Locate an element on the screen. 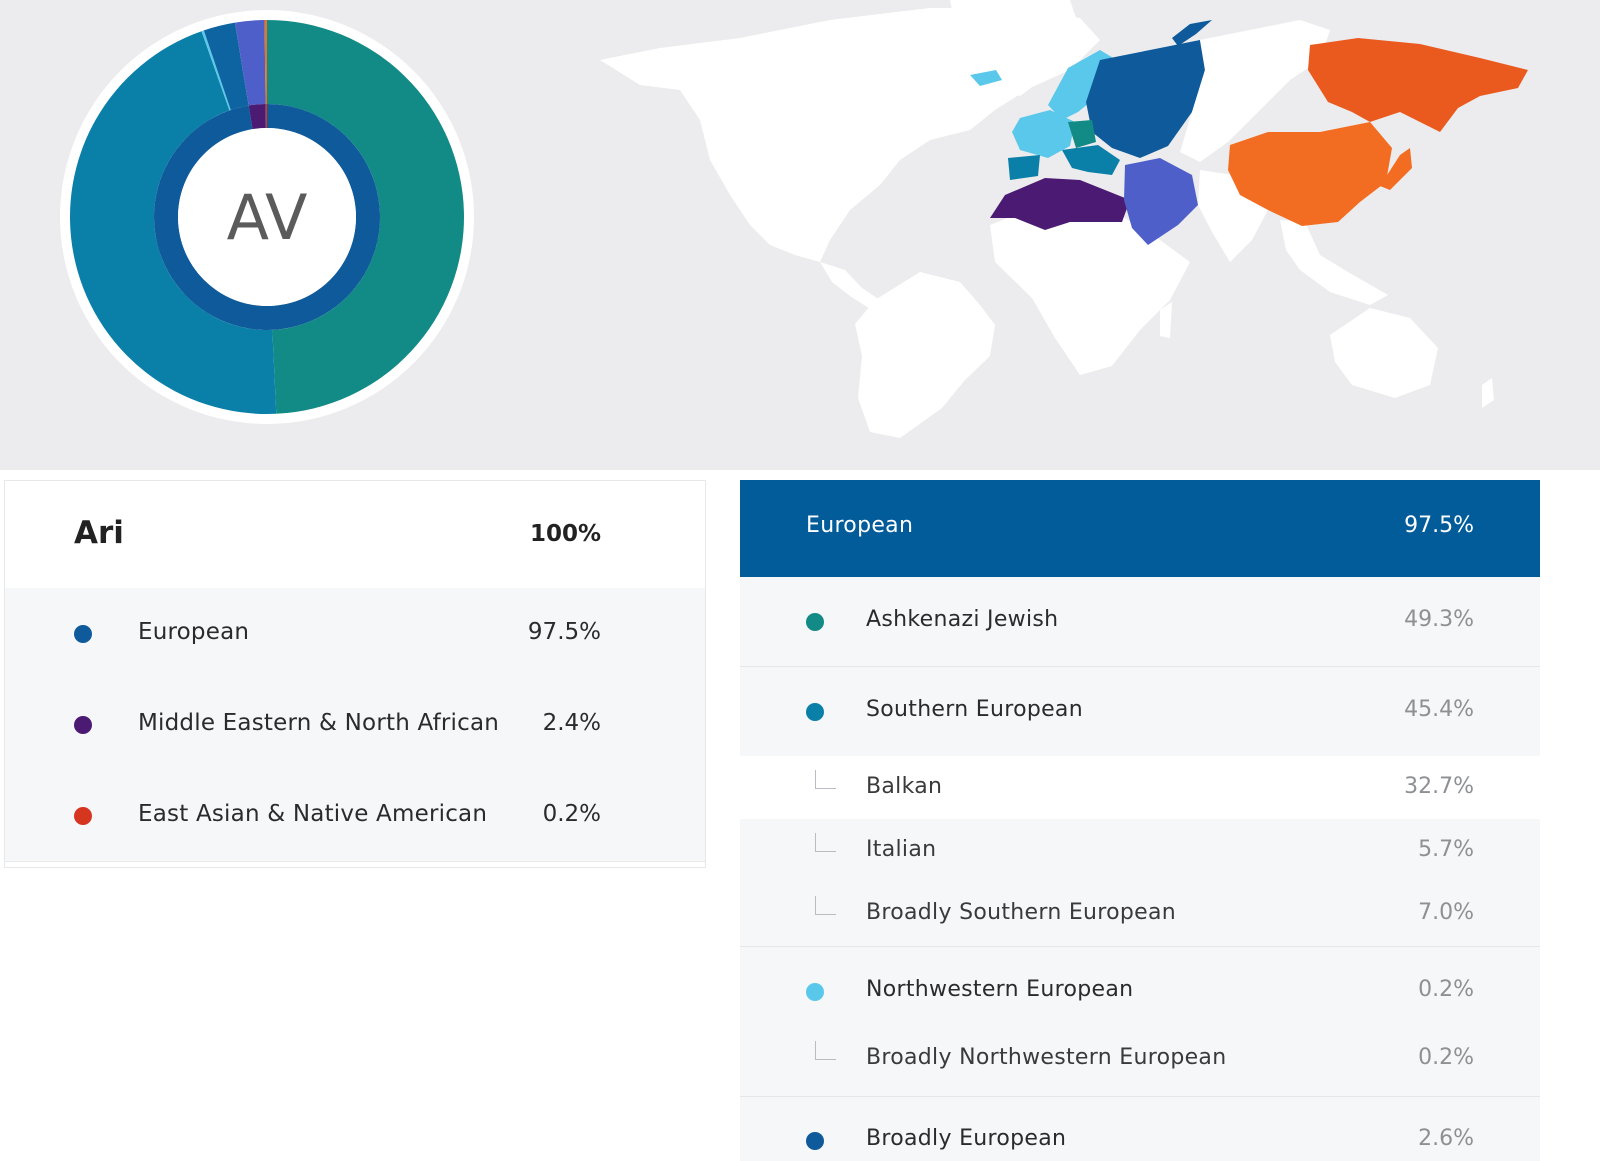 Image resolution: width=1600 pixels, height=1161 pixels. detail-row-northwestern: Northwestern European 0.2% is located at coordinates (1140, 991).